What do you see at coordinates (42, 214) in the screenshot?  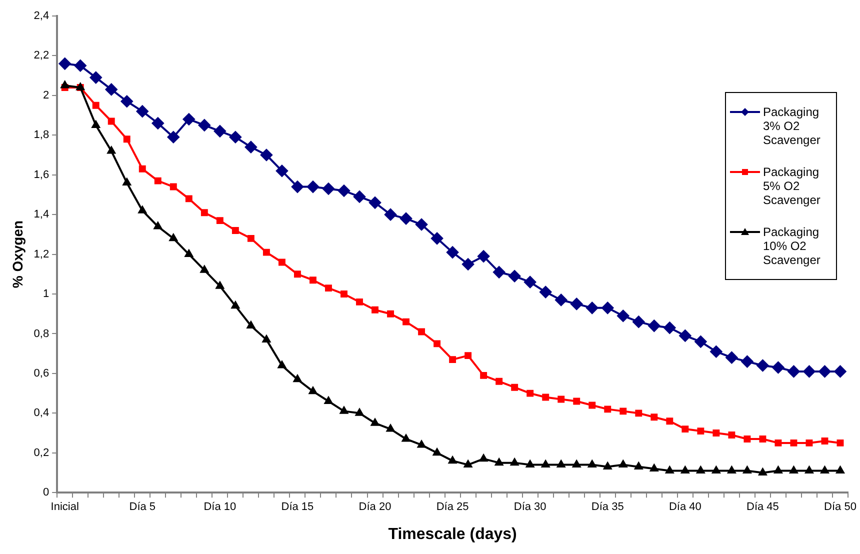 I see `y-tick-label: 1,4` at bounding box center [42, 214].